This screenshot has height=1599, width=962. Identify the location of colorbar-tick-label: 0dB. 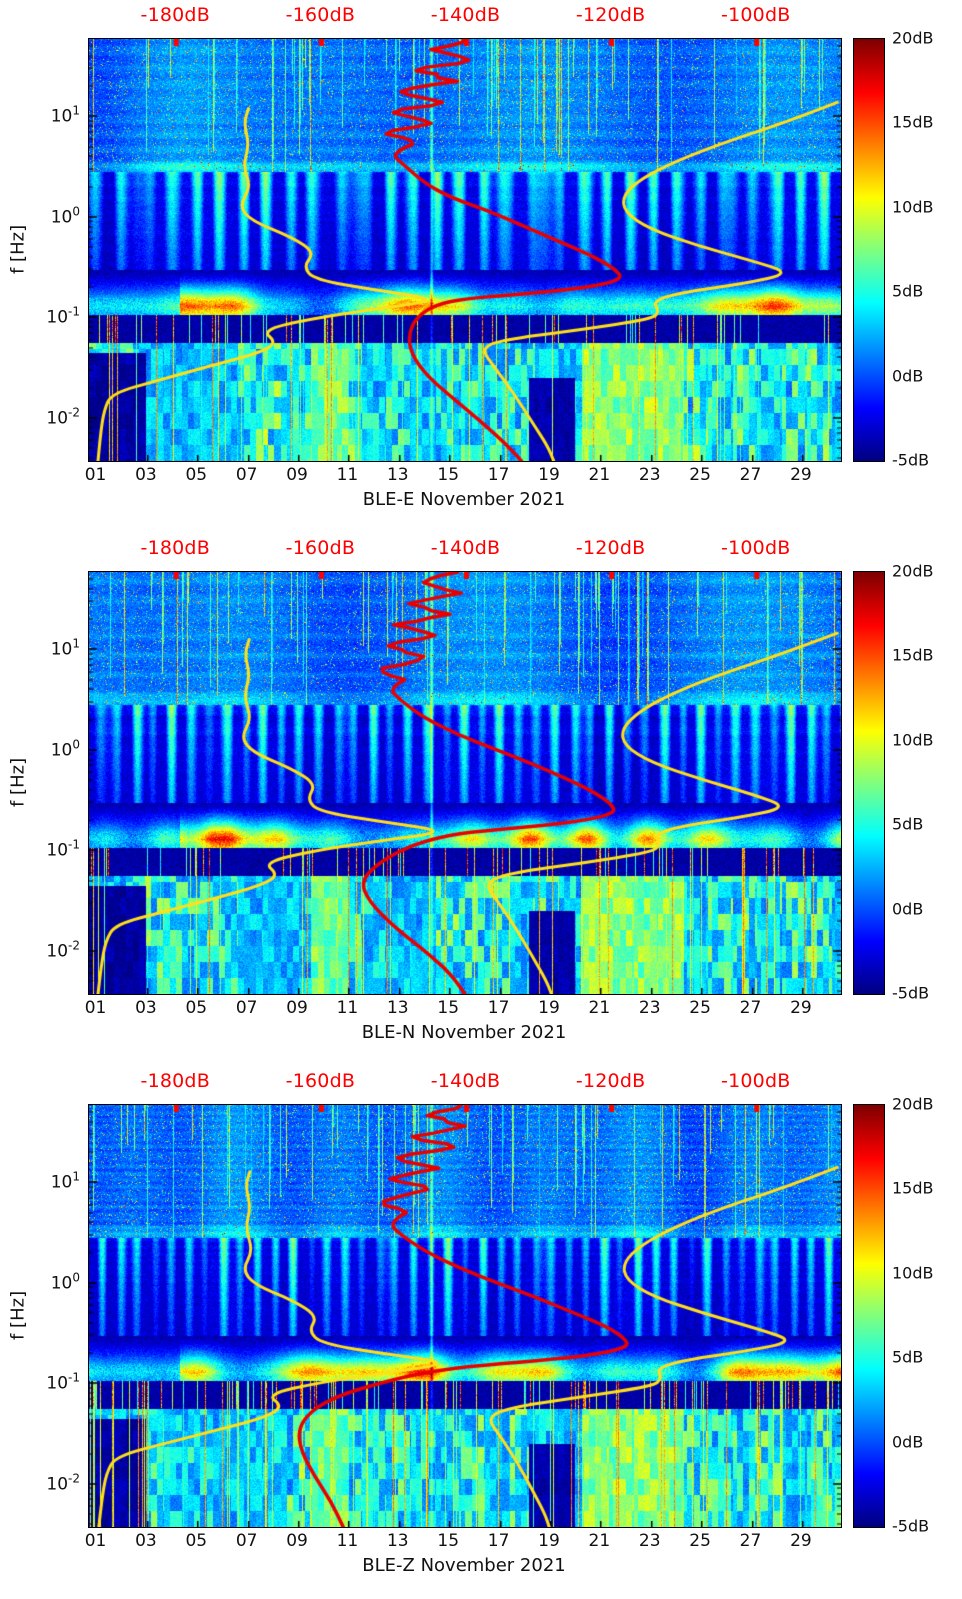
(908, 909).